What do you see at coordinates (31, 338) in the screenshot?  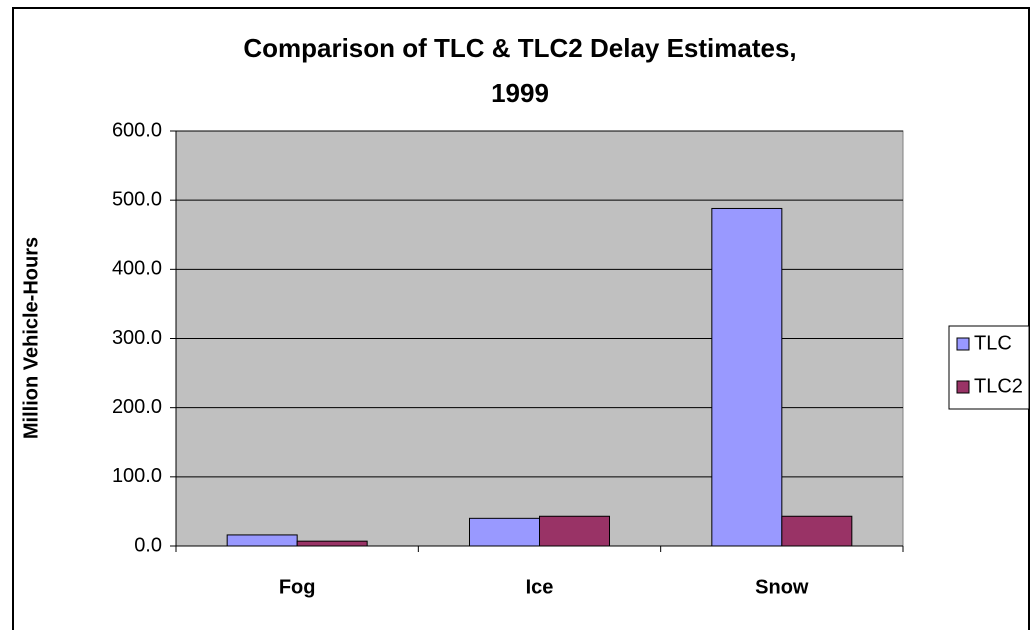 I see `y-axis-label: Million Vehicle-Hours` at bounding box center [31, 338].